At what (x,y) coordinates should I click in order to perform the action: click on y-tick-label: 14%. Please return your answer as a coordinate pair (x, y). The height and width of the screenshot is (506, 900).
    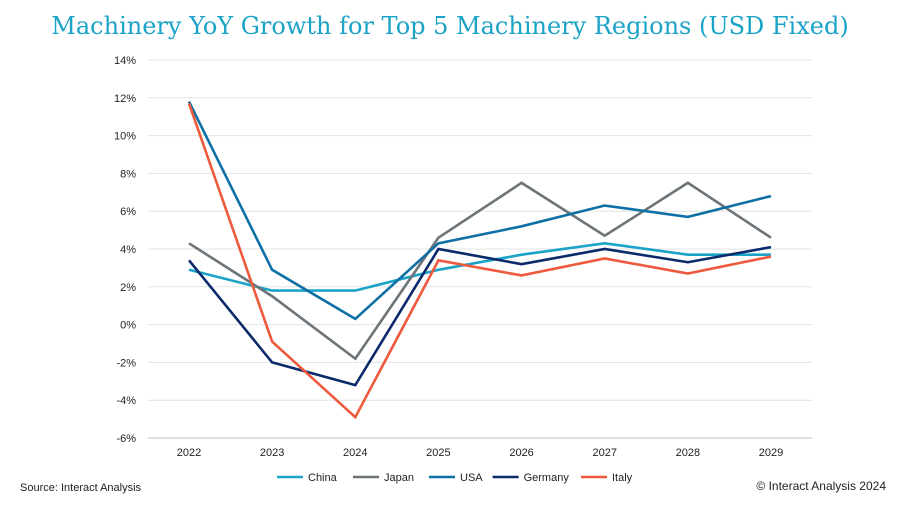
    Looking at the image, I should click on (125, 61).